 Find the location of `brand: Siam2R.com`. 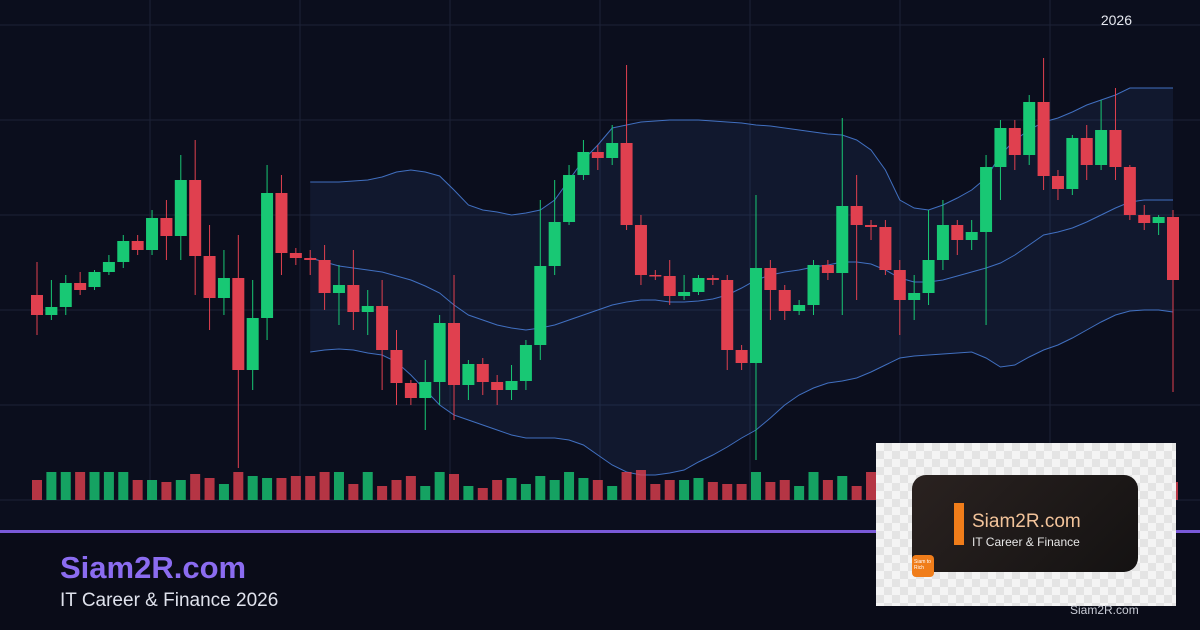

brand: Siam2R.com is located at coordinates (153, 567).